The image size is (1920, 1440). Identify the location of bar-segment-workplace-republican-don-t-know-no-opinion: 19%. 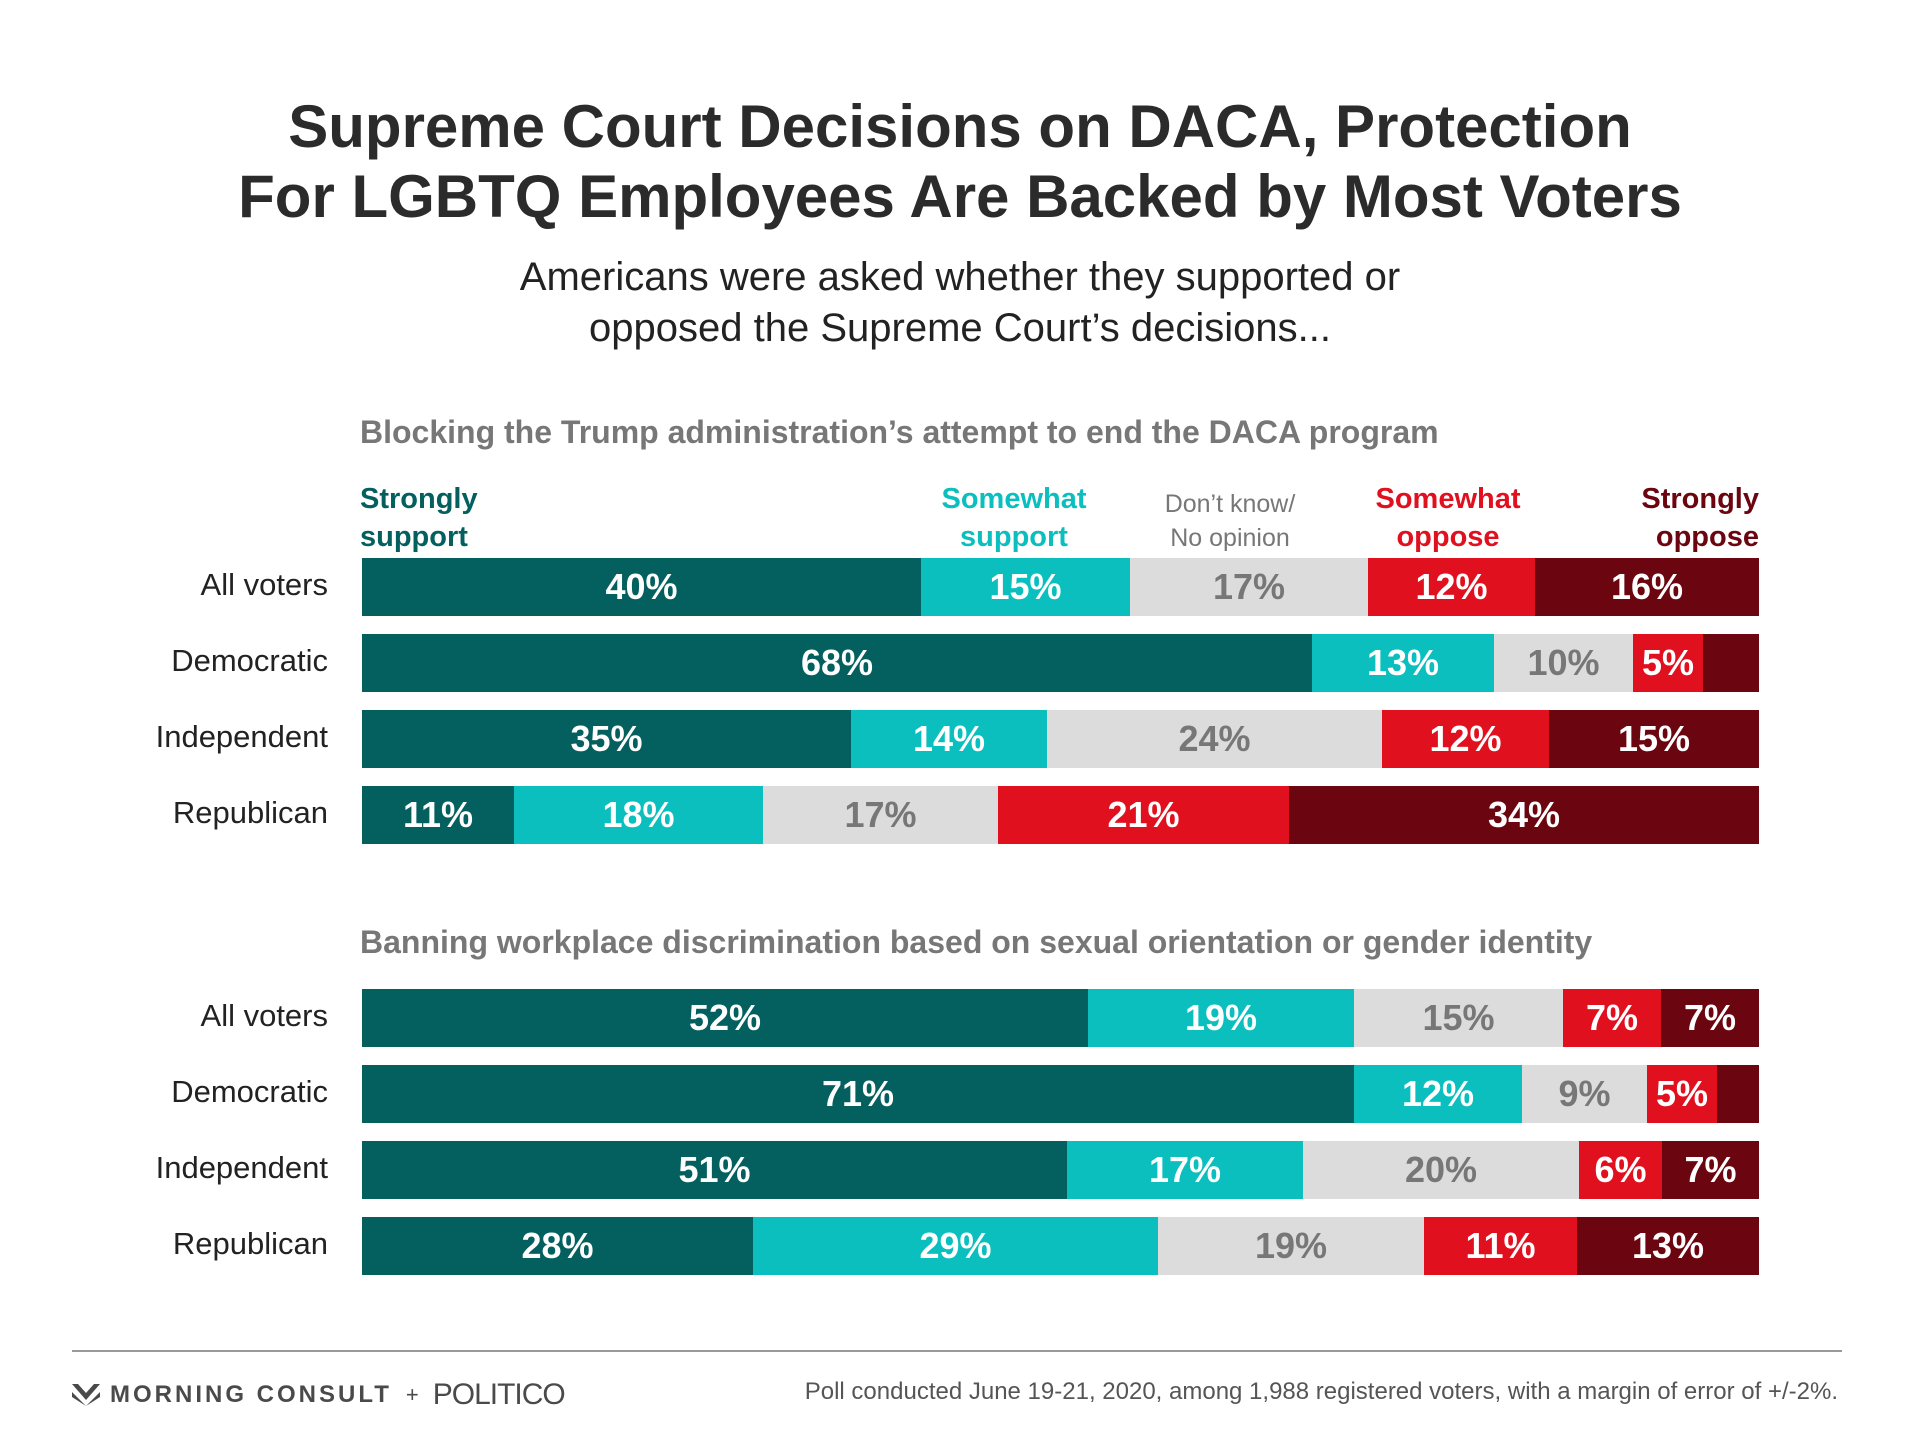
(1291, 1246).